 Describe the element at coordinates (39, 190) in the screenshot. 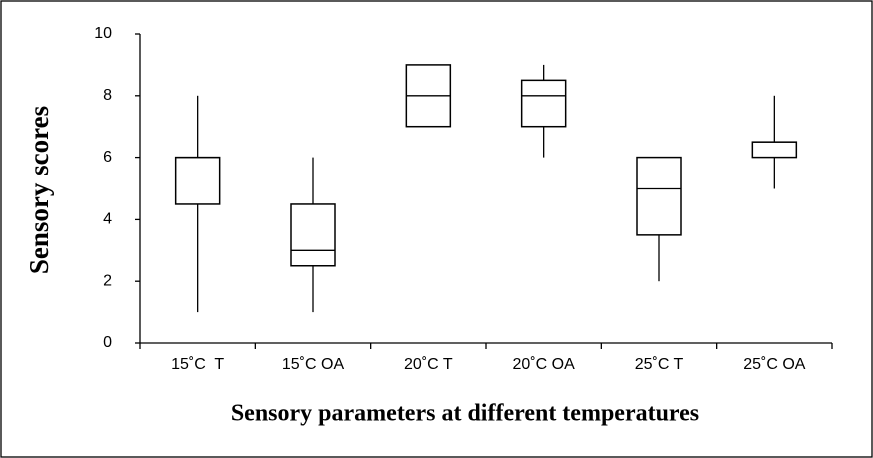

I see `y-axis-label: Sensory scores` at that location.